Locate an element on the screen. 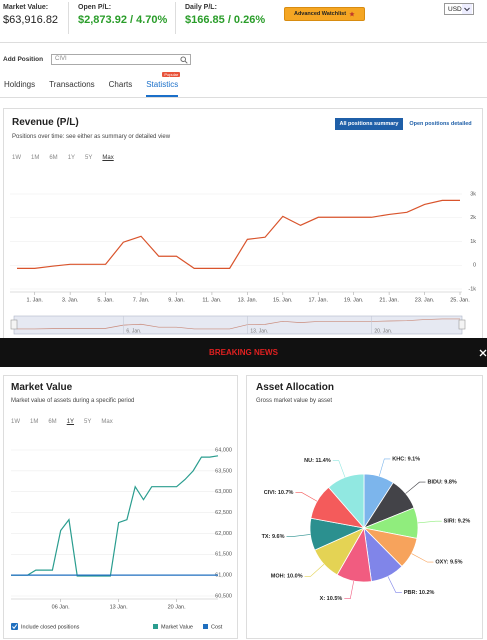 This screenshot has height=640, width=487. y-tick-label: 62,000 is located at coordinates (223, 534).